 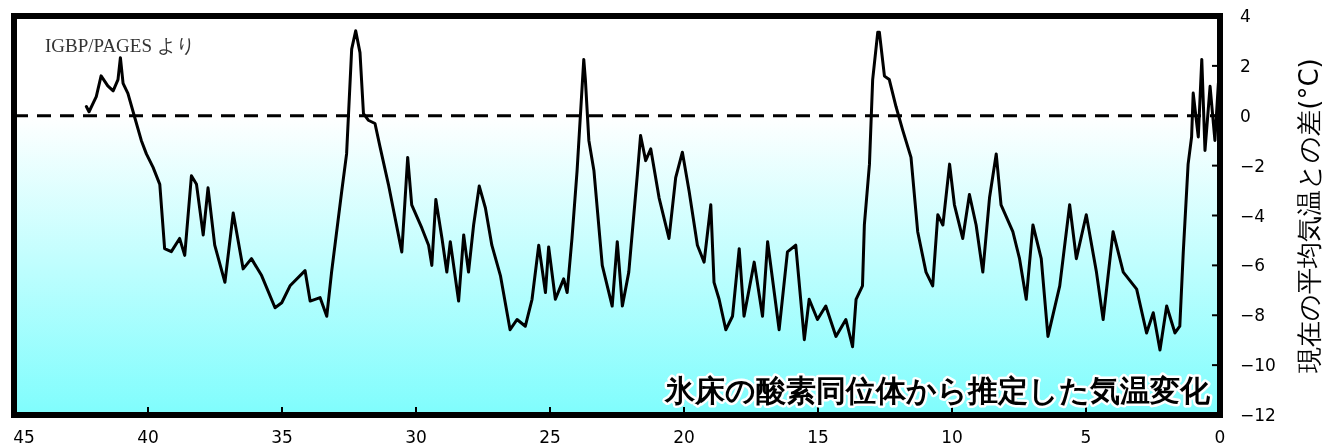 What do you see at coordinates (937, 390) in the screenshot?
I see `text: 氷床の酸素同位体から推定した気温変化` at bounding box center [937, 390].